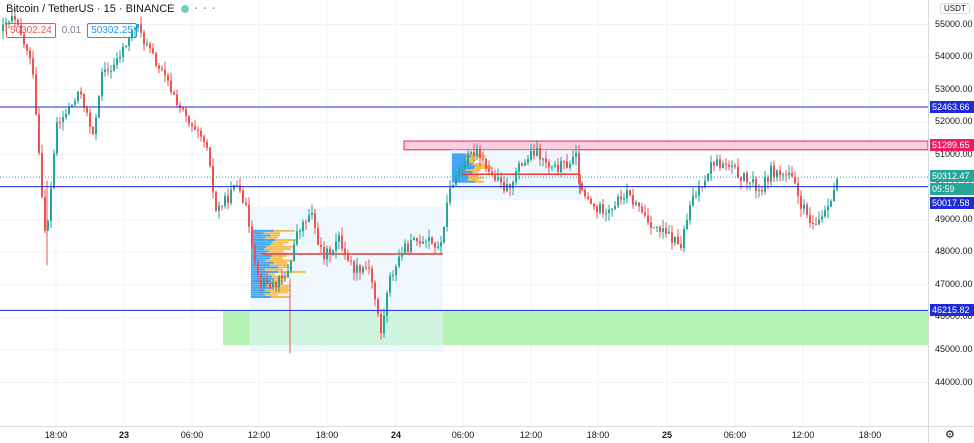  What do you see at coordinates (112, 30) in the screenshot?
I see `buy-button: 50302.25` at bounding box center [112, 30].